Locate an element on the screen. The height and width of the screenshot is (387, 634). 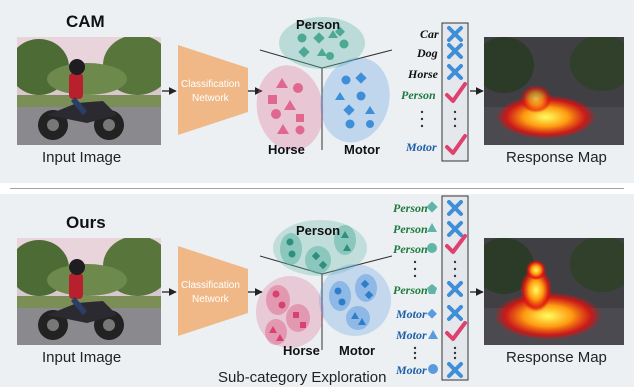
cam-response-map is located at coordinates (554, 91).